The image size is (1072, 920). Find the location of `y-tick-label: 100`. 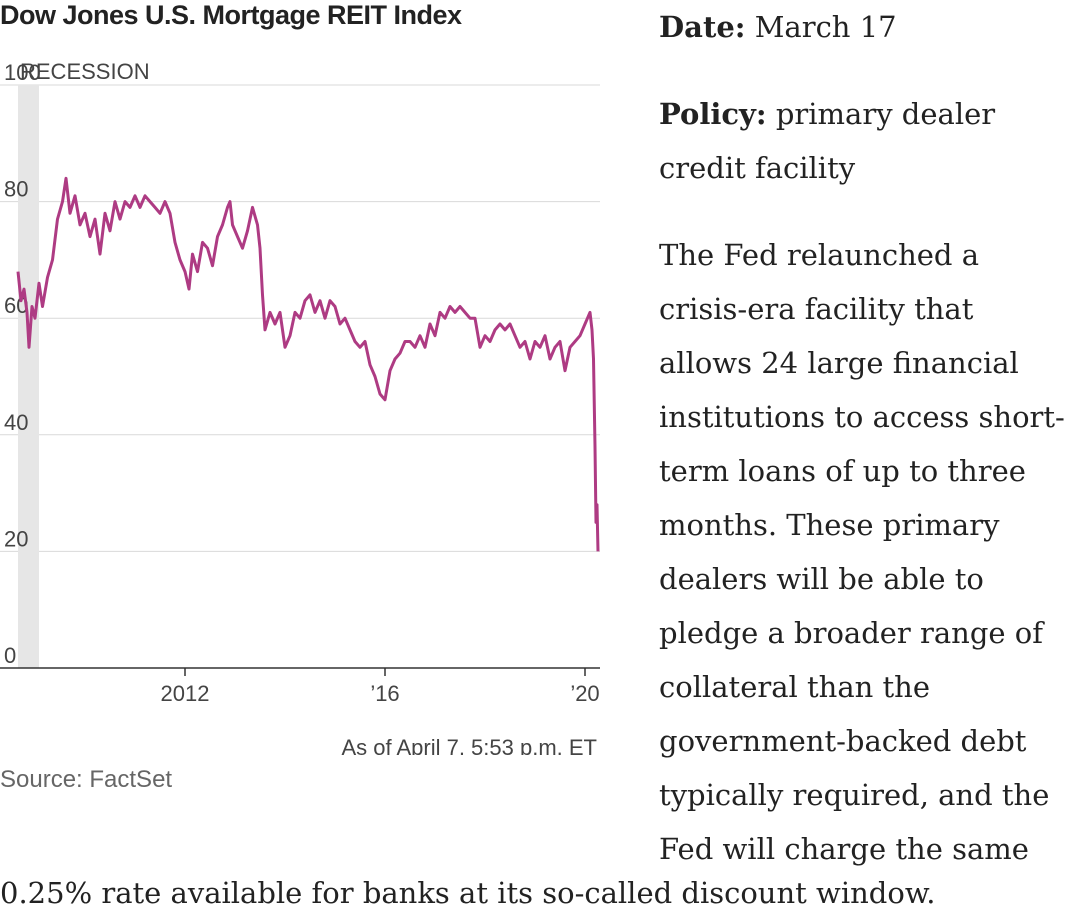

y-tick-label: 100 is located at coordinates (22, 72).